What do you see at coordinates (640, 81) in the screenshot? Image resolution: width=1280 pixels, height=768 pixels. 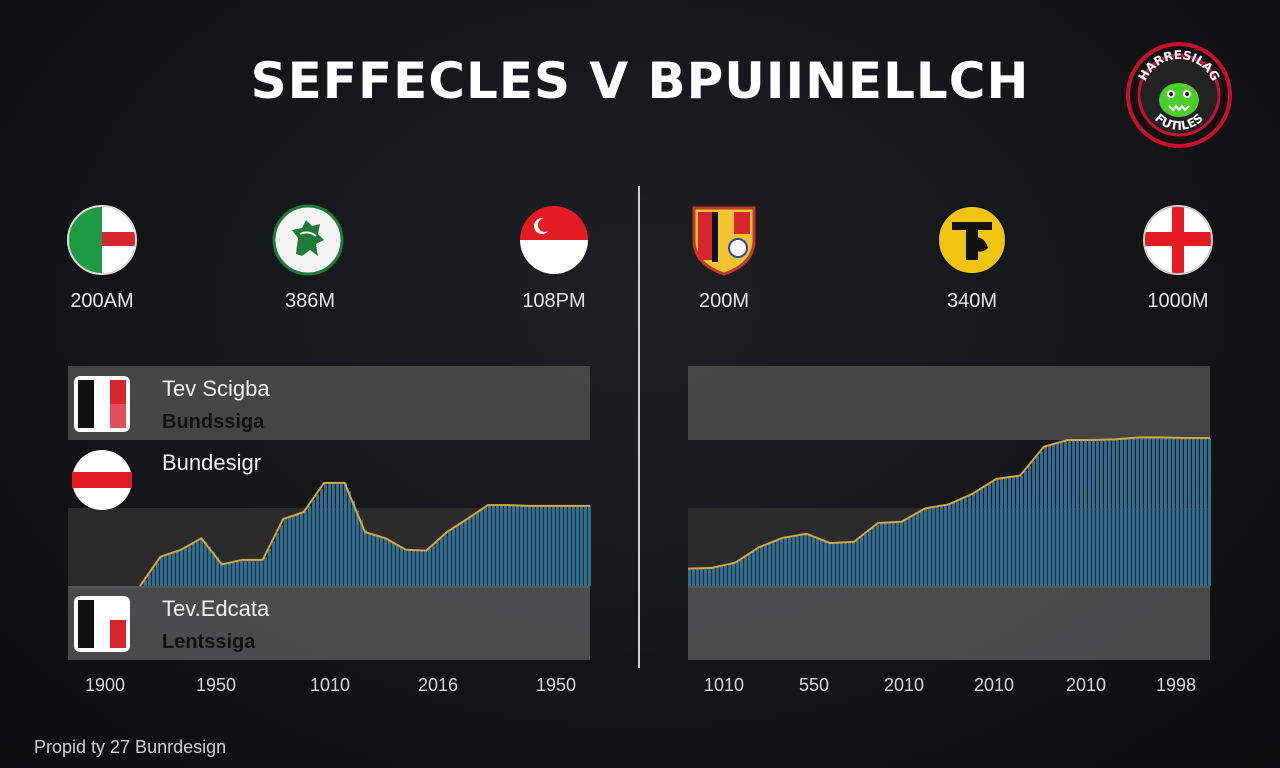 I see `page-title: SEFFECLES V BPUIINELLCH` at bounding box center [640, 81].